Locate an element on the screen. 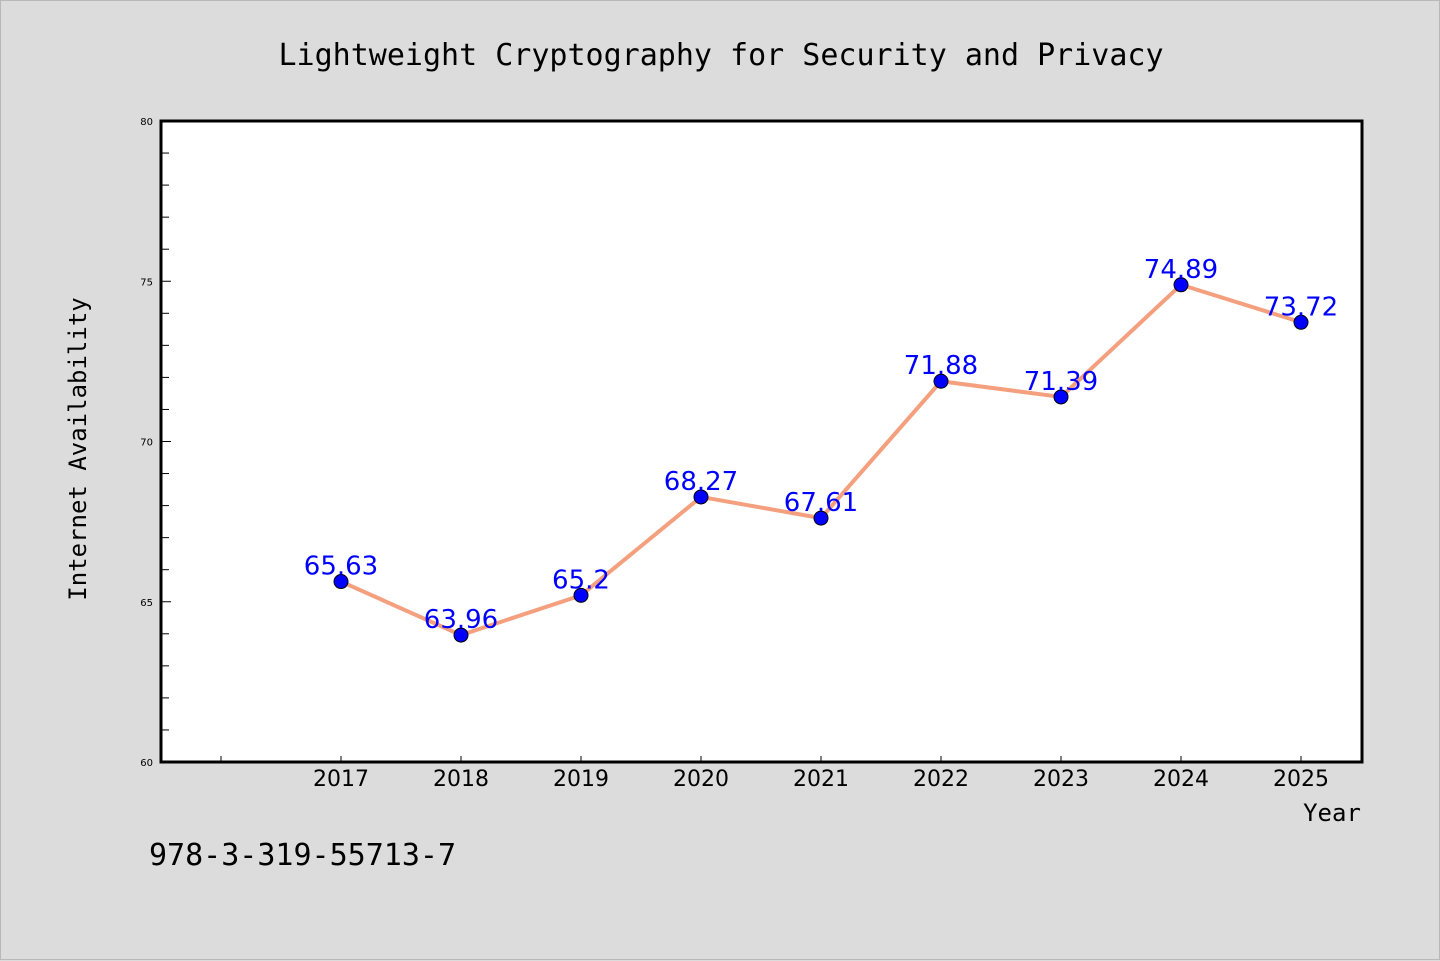 The width and height of the screenshot is (1440, 961). x-tick-label: 2020 is located at coordinates (701, 779).